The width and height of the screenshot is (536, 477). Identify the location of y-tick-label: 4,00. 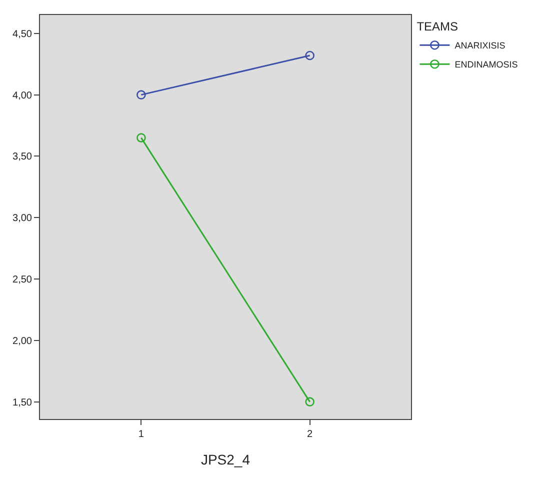
(22, 96).